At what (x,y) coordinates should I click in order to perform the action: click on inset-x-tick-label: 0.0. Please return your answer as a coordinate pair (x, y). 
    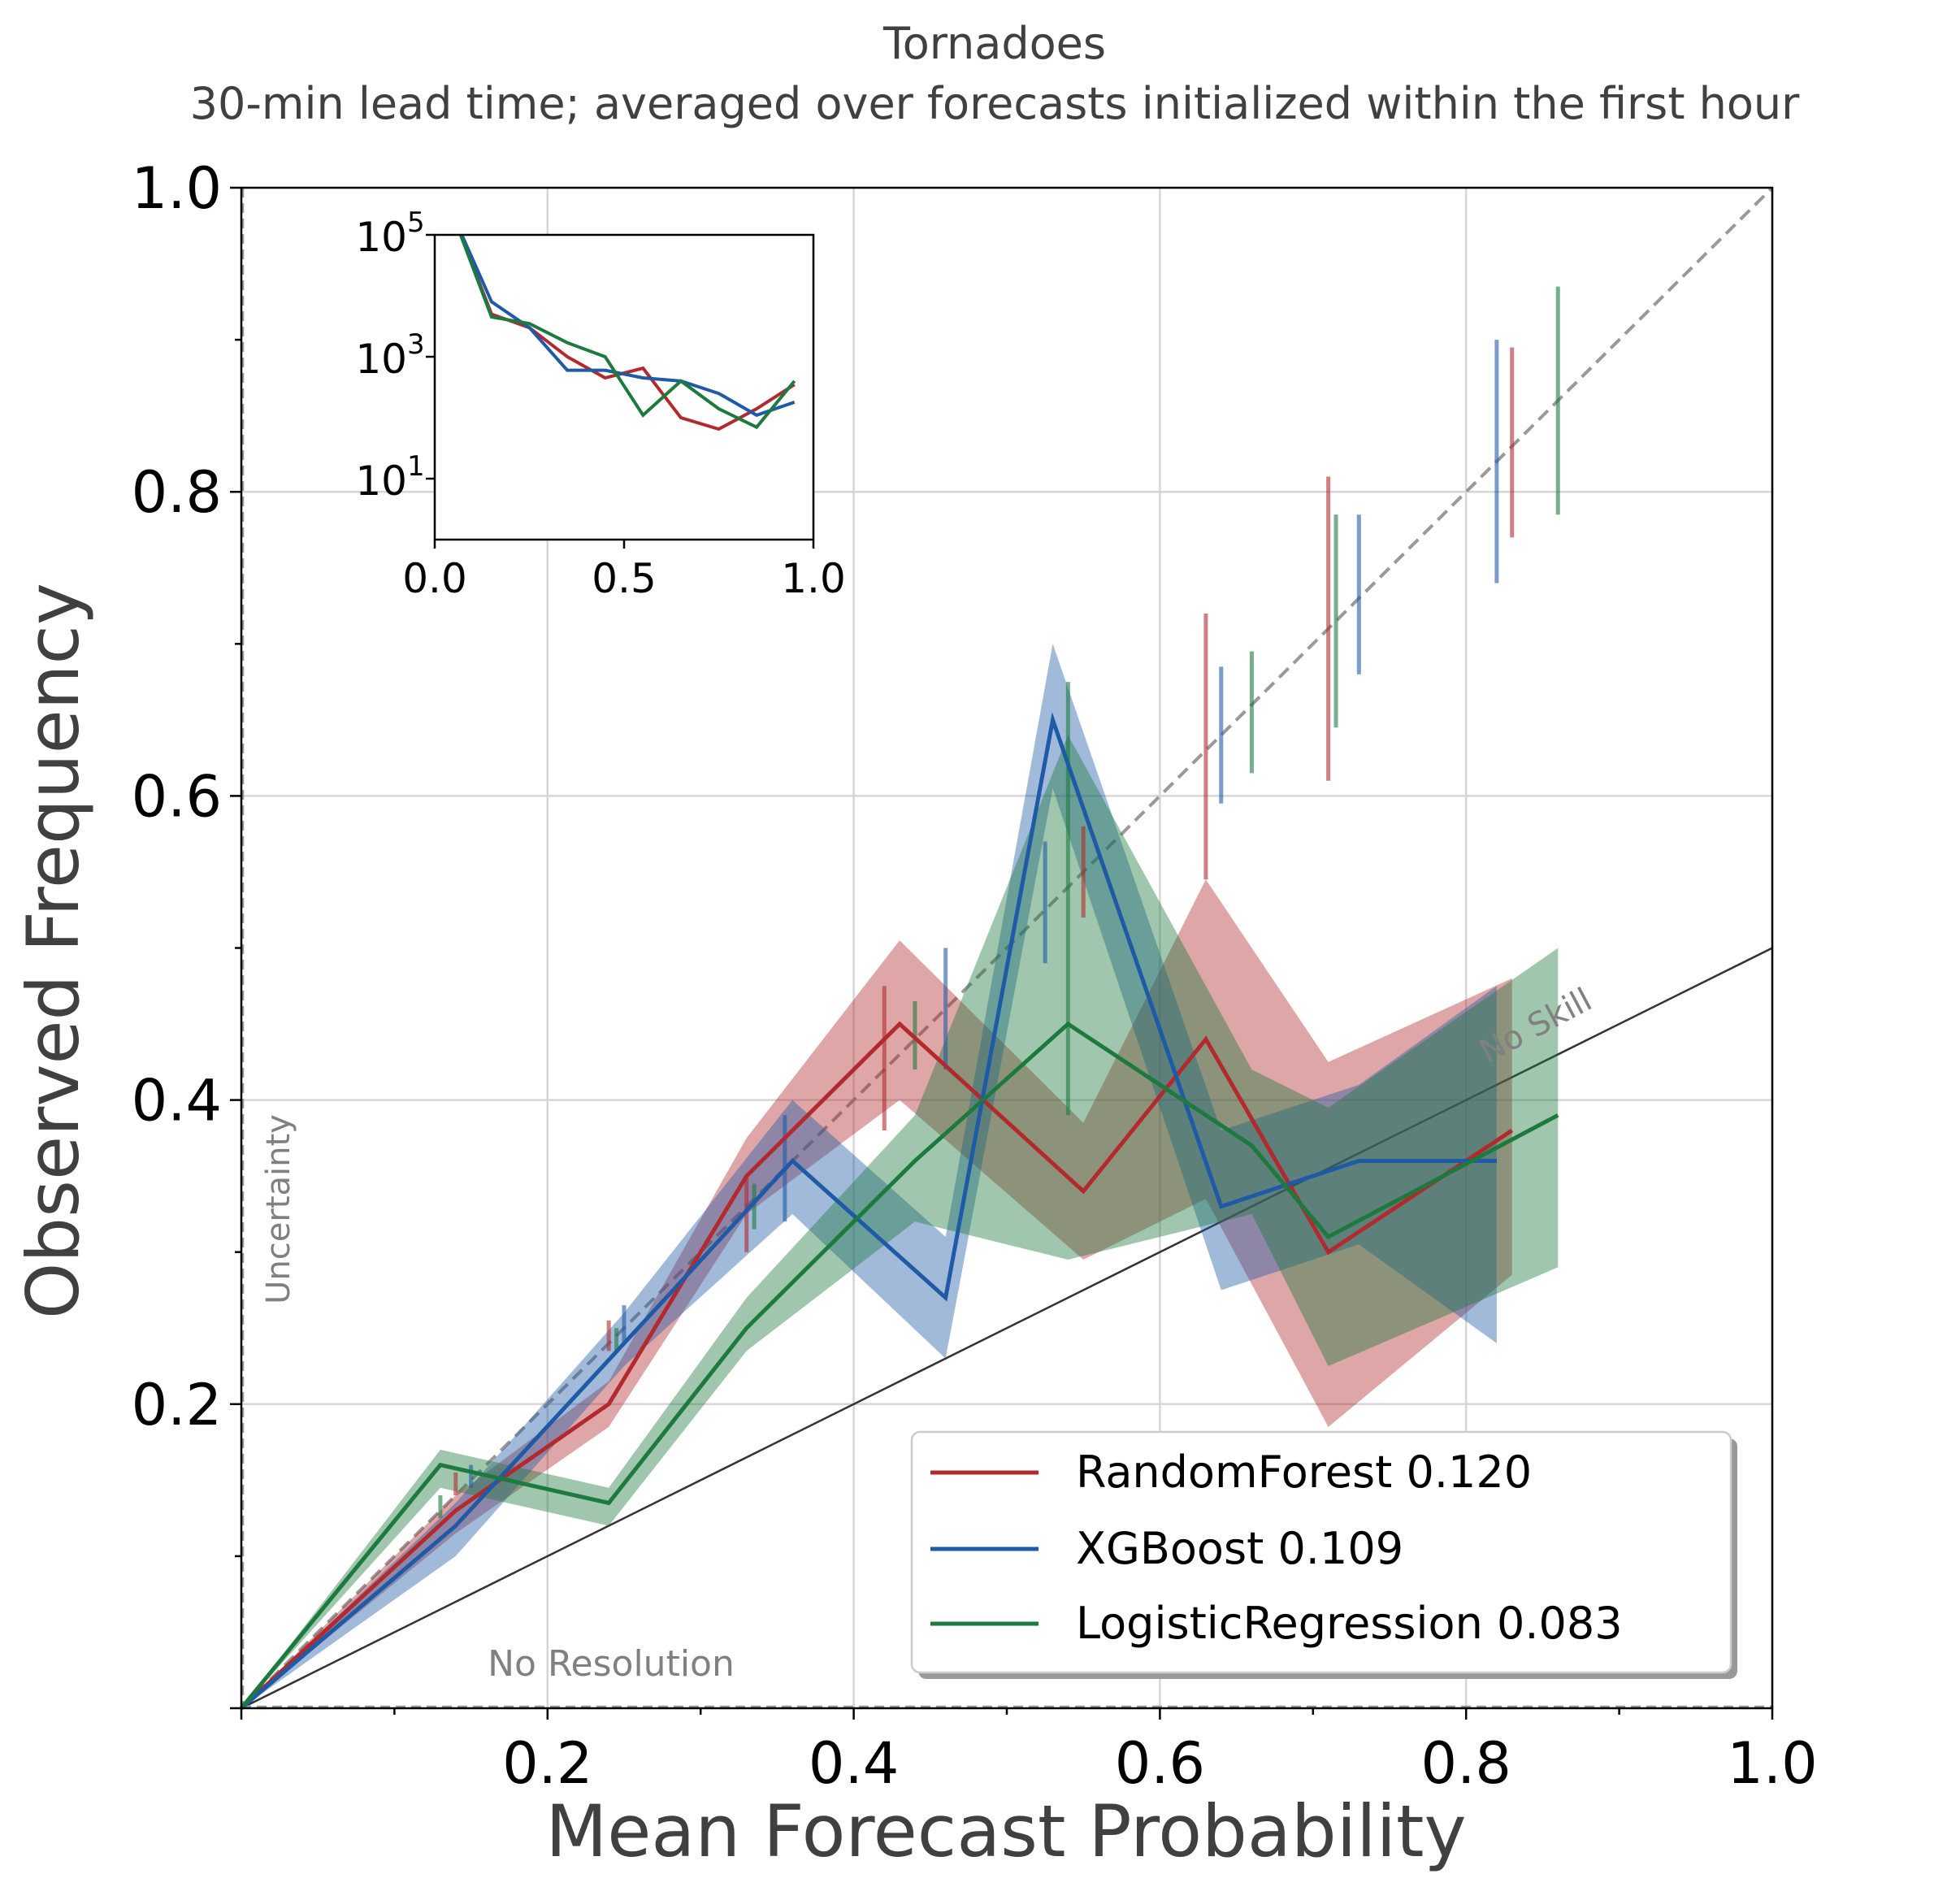
    Looking at the image, I should click on (435, 578).